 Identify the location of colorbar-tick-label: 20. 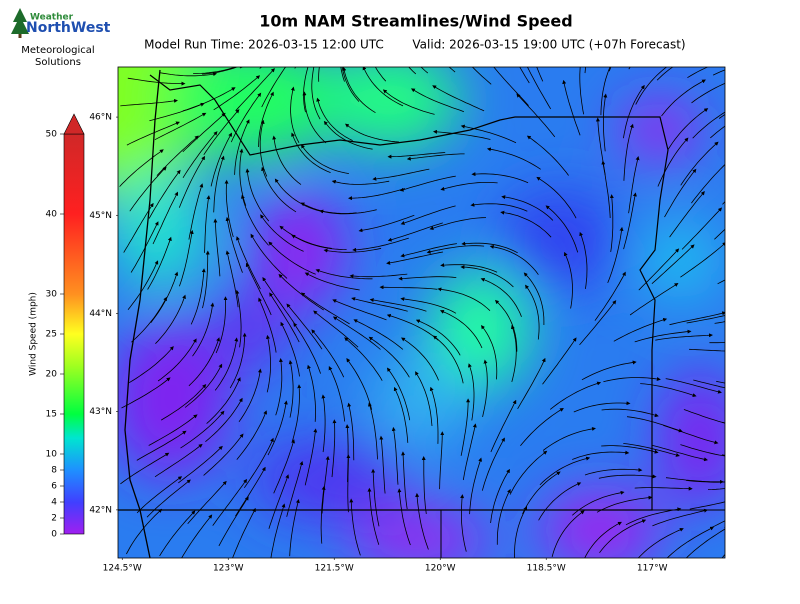
(52, 375).